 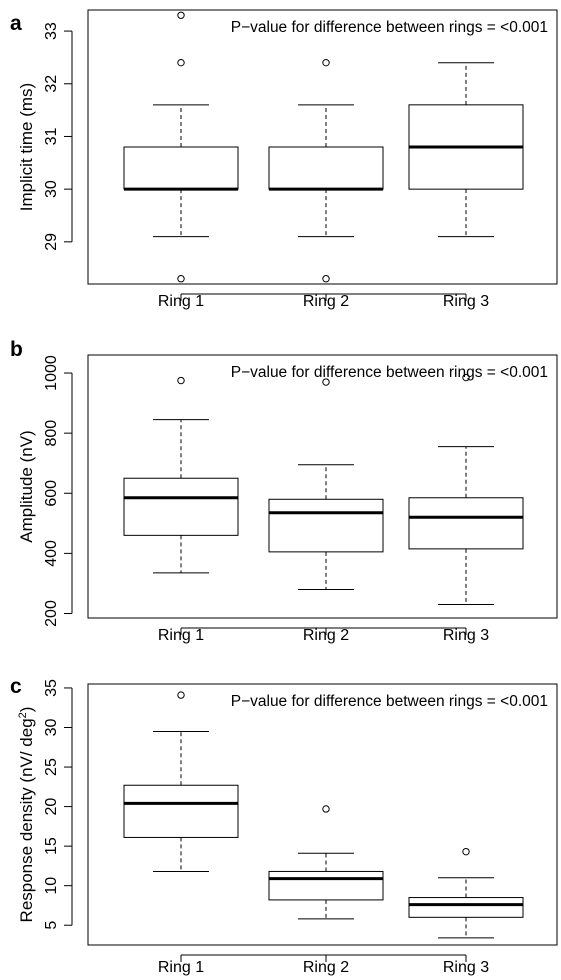 I want to click on y-axis-label: Response density (nV/ deg2), so click(x=26, y=815).